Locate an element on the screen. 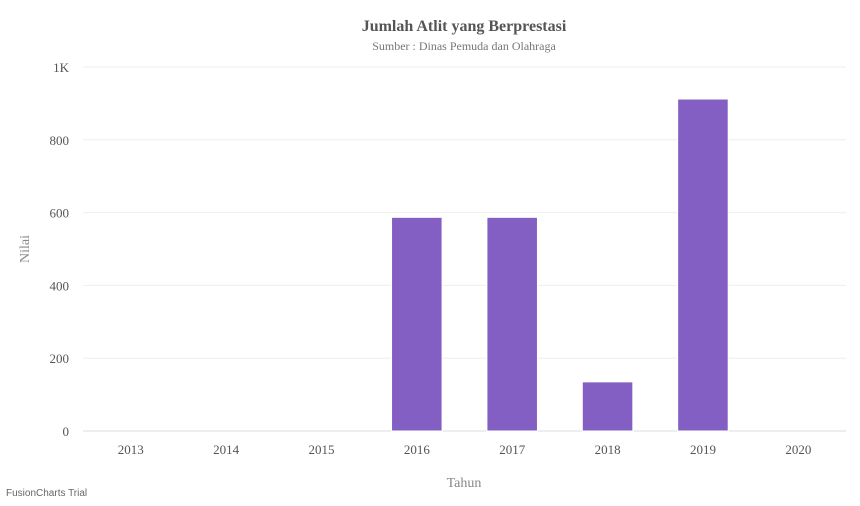 The height and width of the screenshot is (506, 860). x-tick-label: 2013 is located at coordinates (131, 449).